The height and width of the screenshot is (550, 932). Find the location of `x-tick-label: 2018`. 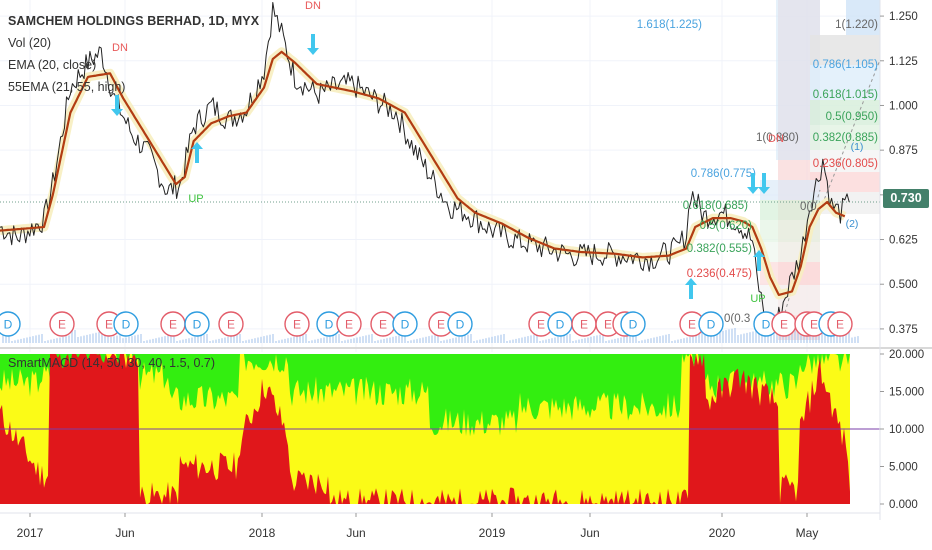

x-tick-label: 2018 is located at coordinates (262, 533).